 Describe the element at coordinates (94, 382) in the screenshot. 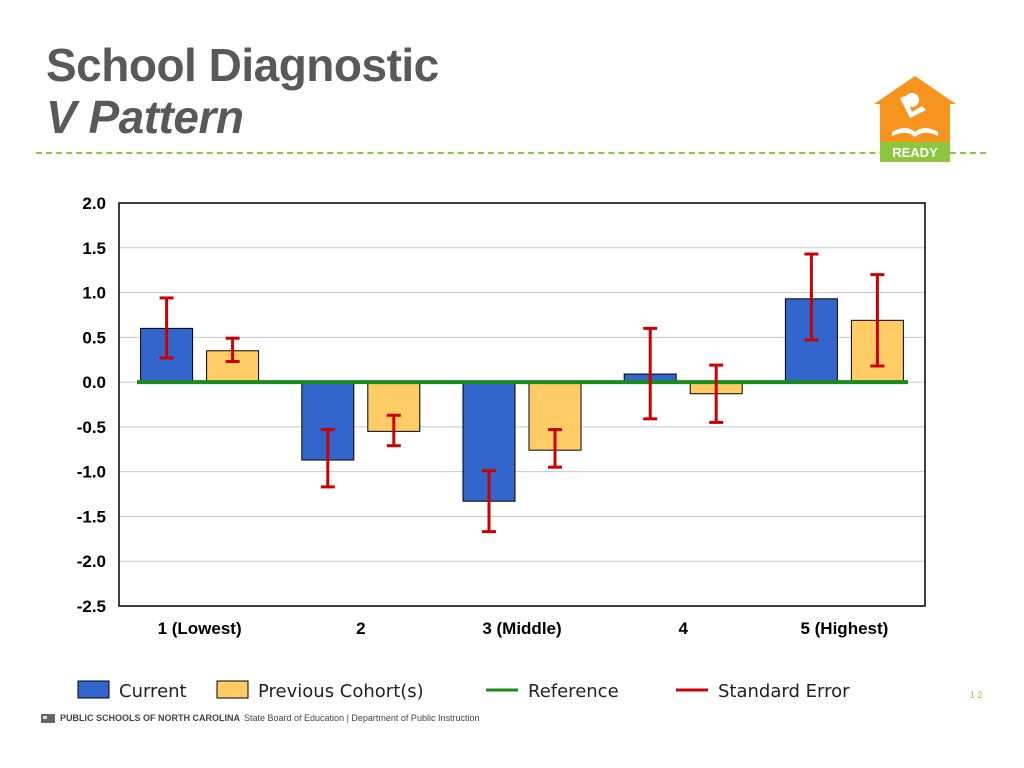

I see `y-tick-label: 0.0` at that location.